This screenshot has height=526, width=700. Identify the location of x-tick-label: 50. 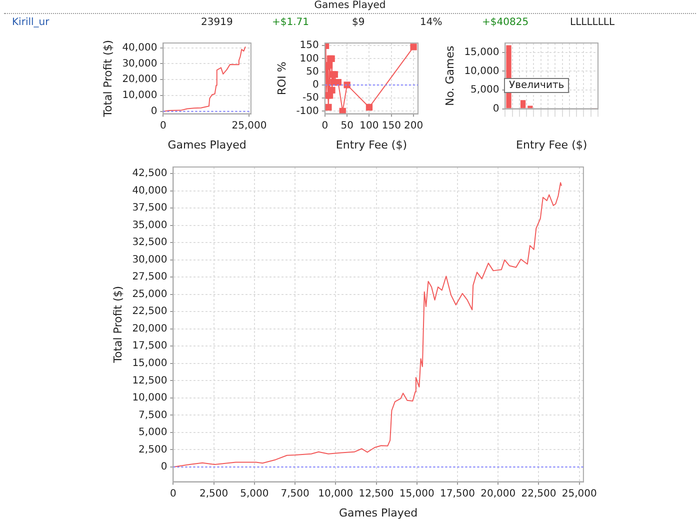
(347, 126).